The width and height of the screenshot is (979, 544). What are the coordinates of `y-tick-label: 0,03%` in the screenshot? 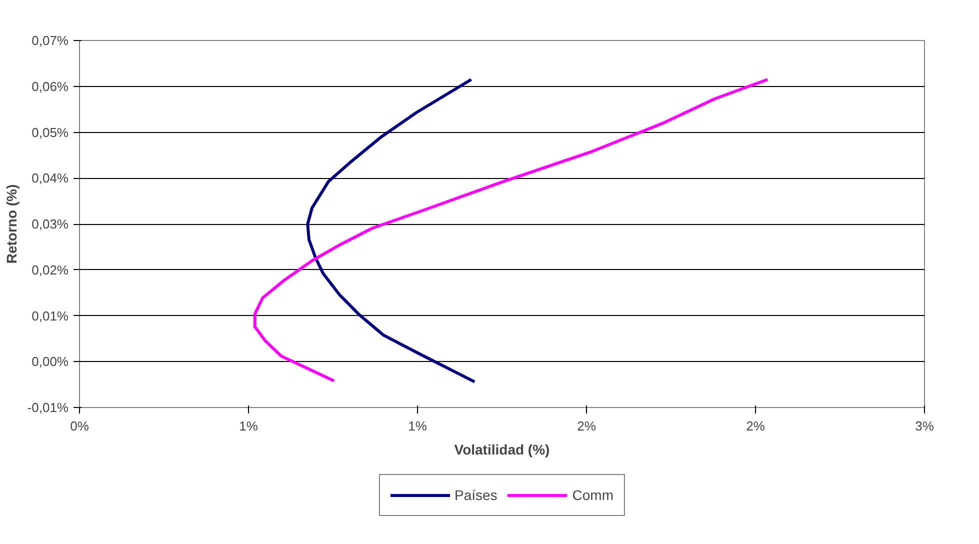 It's located at (50, 224).